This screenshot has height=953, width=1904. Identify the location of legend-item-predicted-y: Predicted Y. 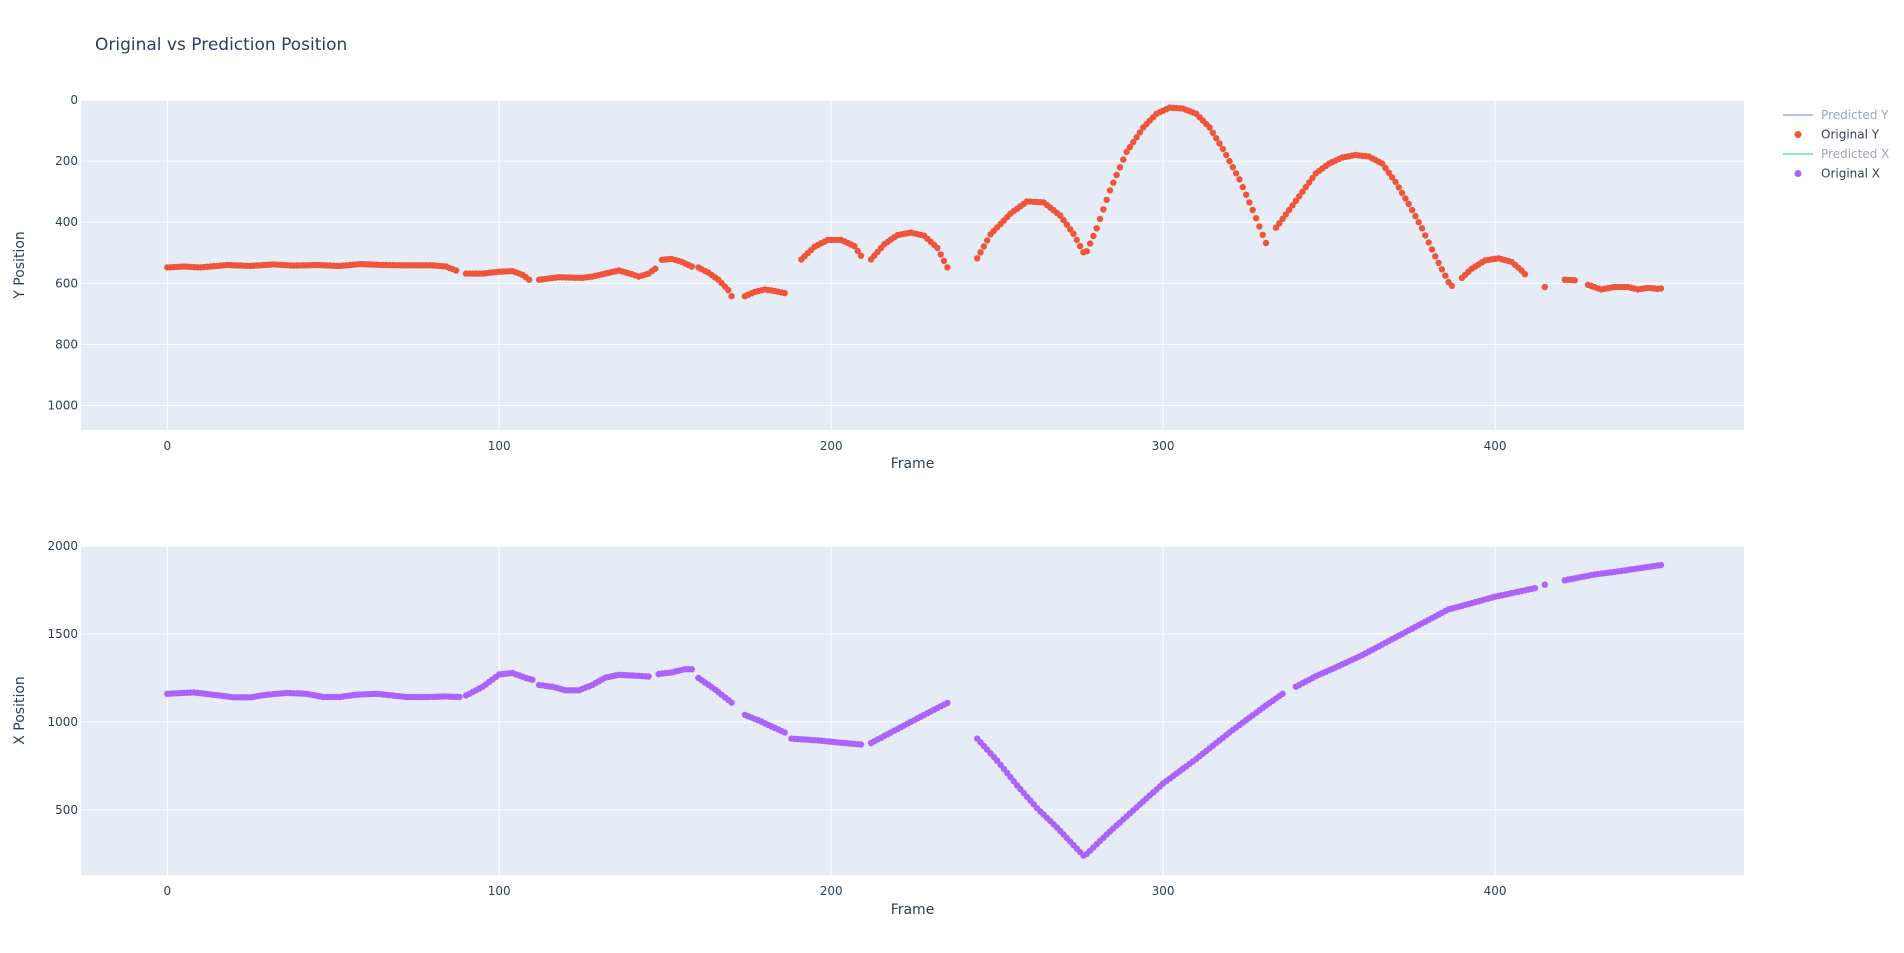
(1836, 115).